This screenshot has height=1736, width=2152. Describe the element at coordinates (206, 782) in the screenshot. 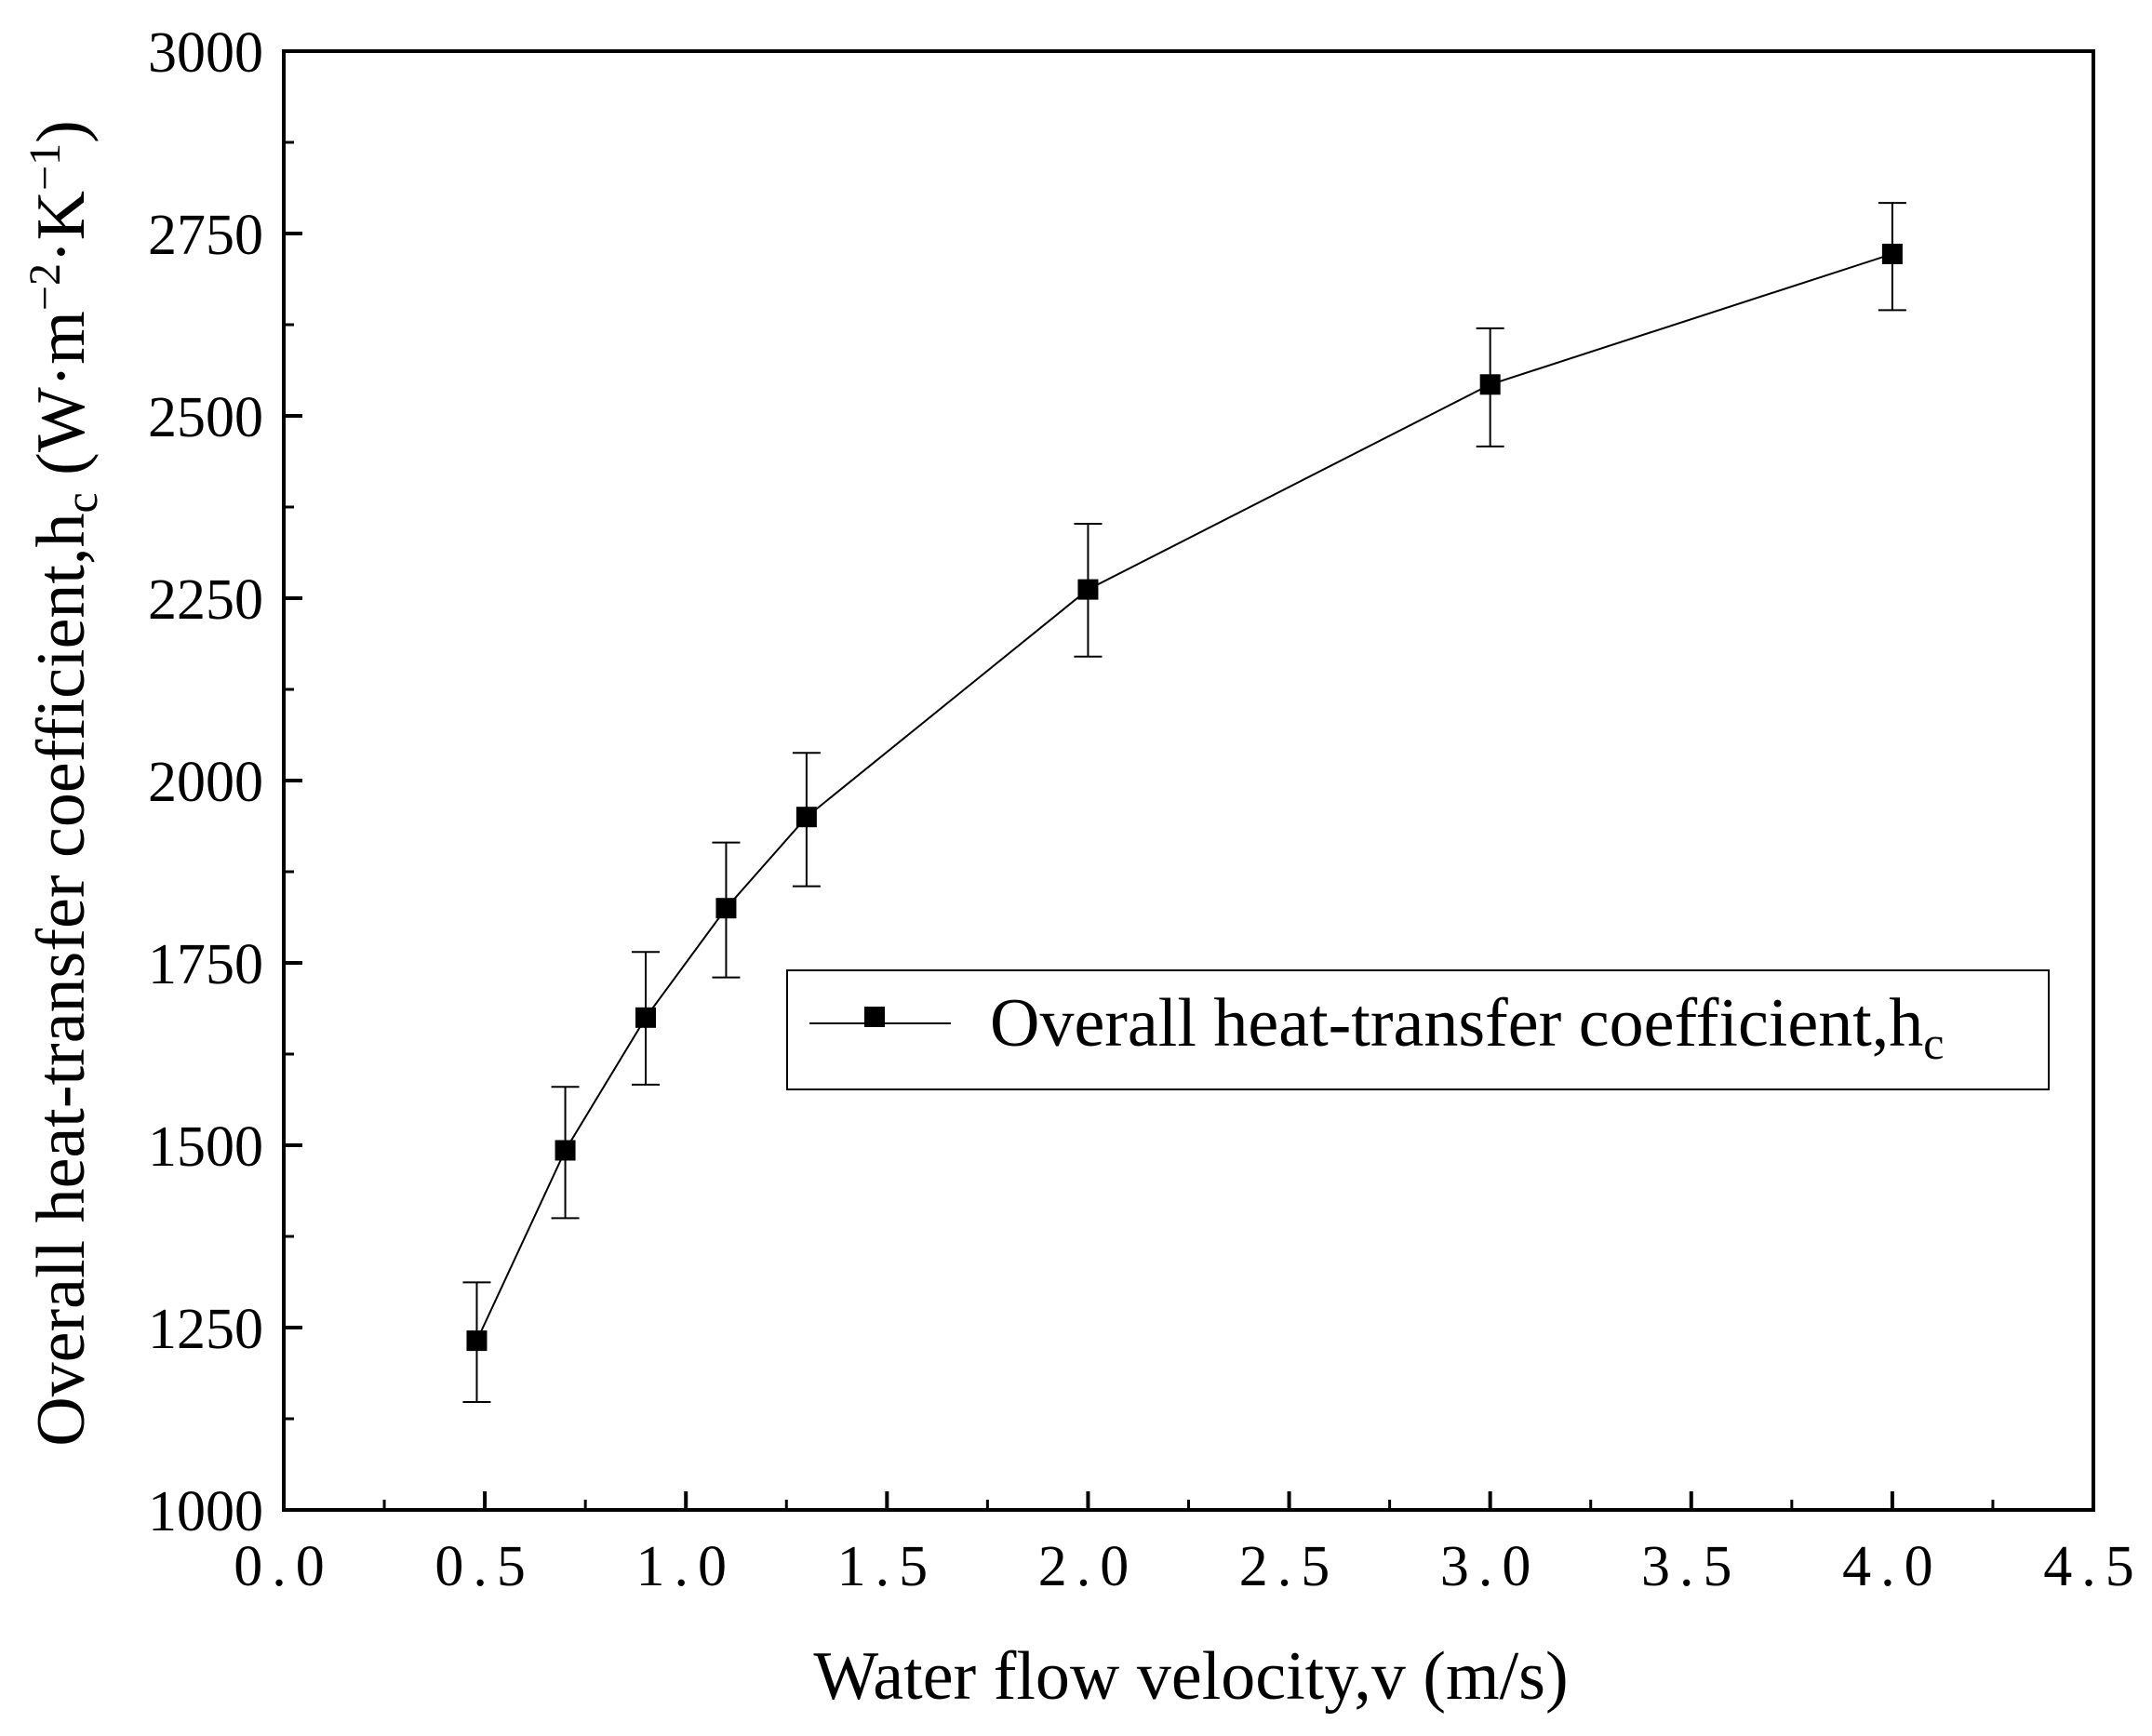

I see `y-tick-label: 2000` at that location.